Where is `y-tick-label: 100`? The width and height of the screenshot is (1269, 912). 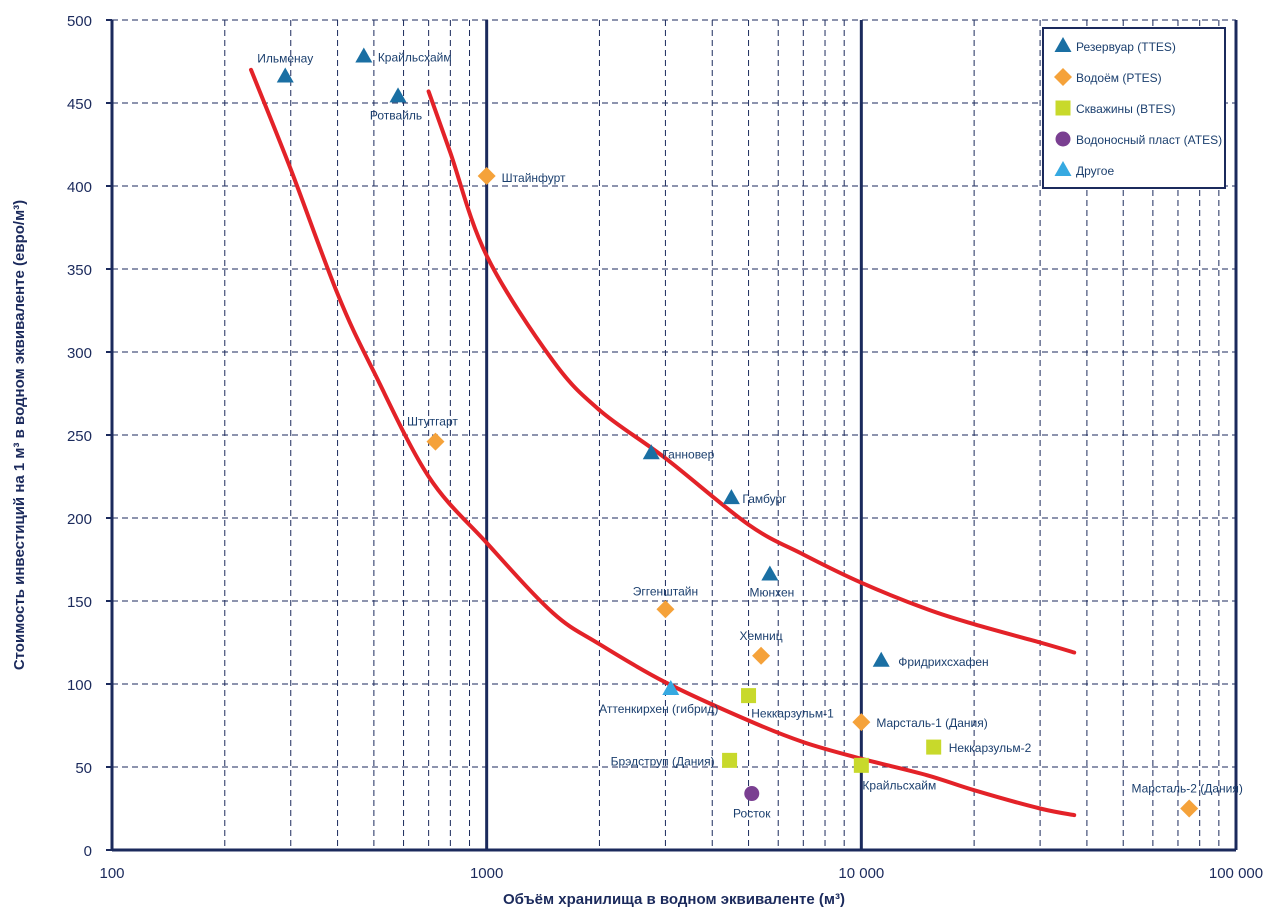 y-tick-label: 100 is located at coordinates (79, 685).